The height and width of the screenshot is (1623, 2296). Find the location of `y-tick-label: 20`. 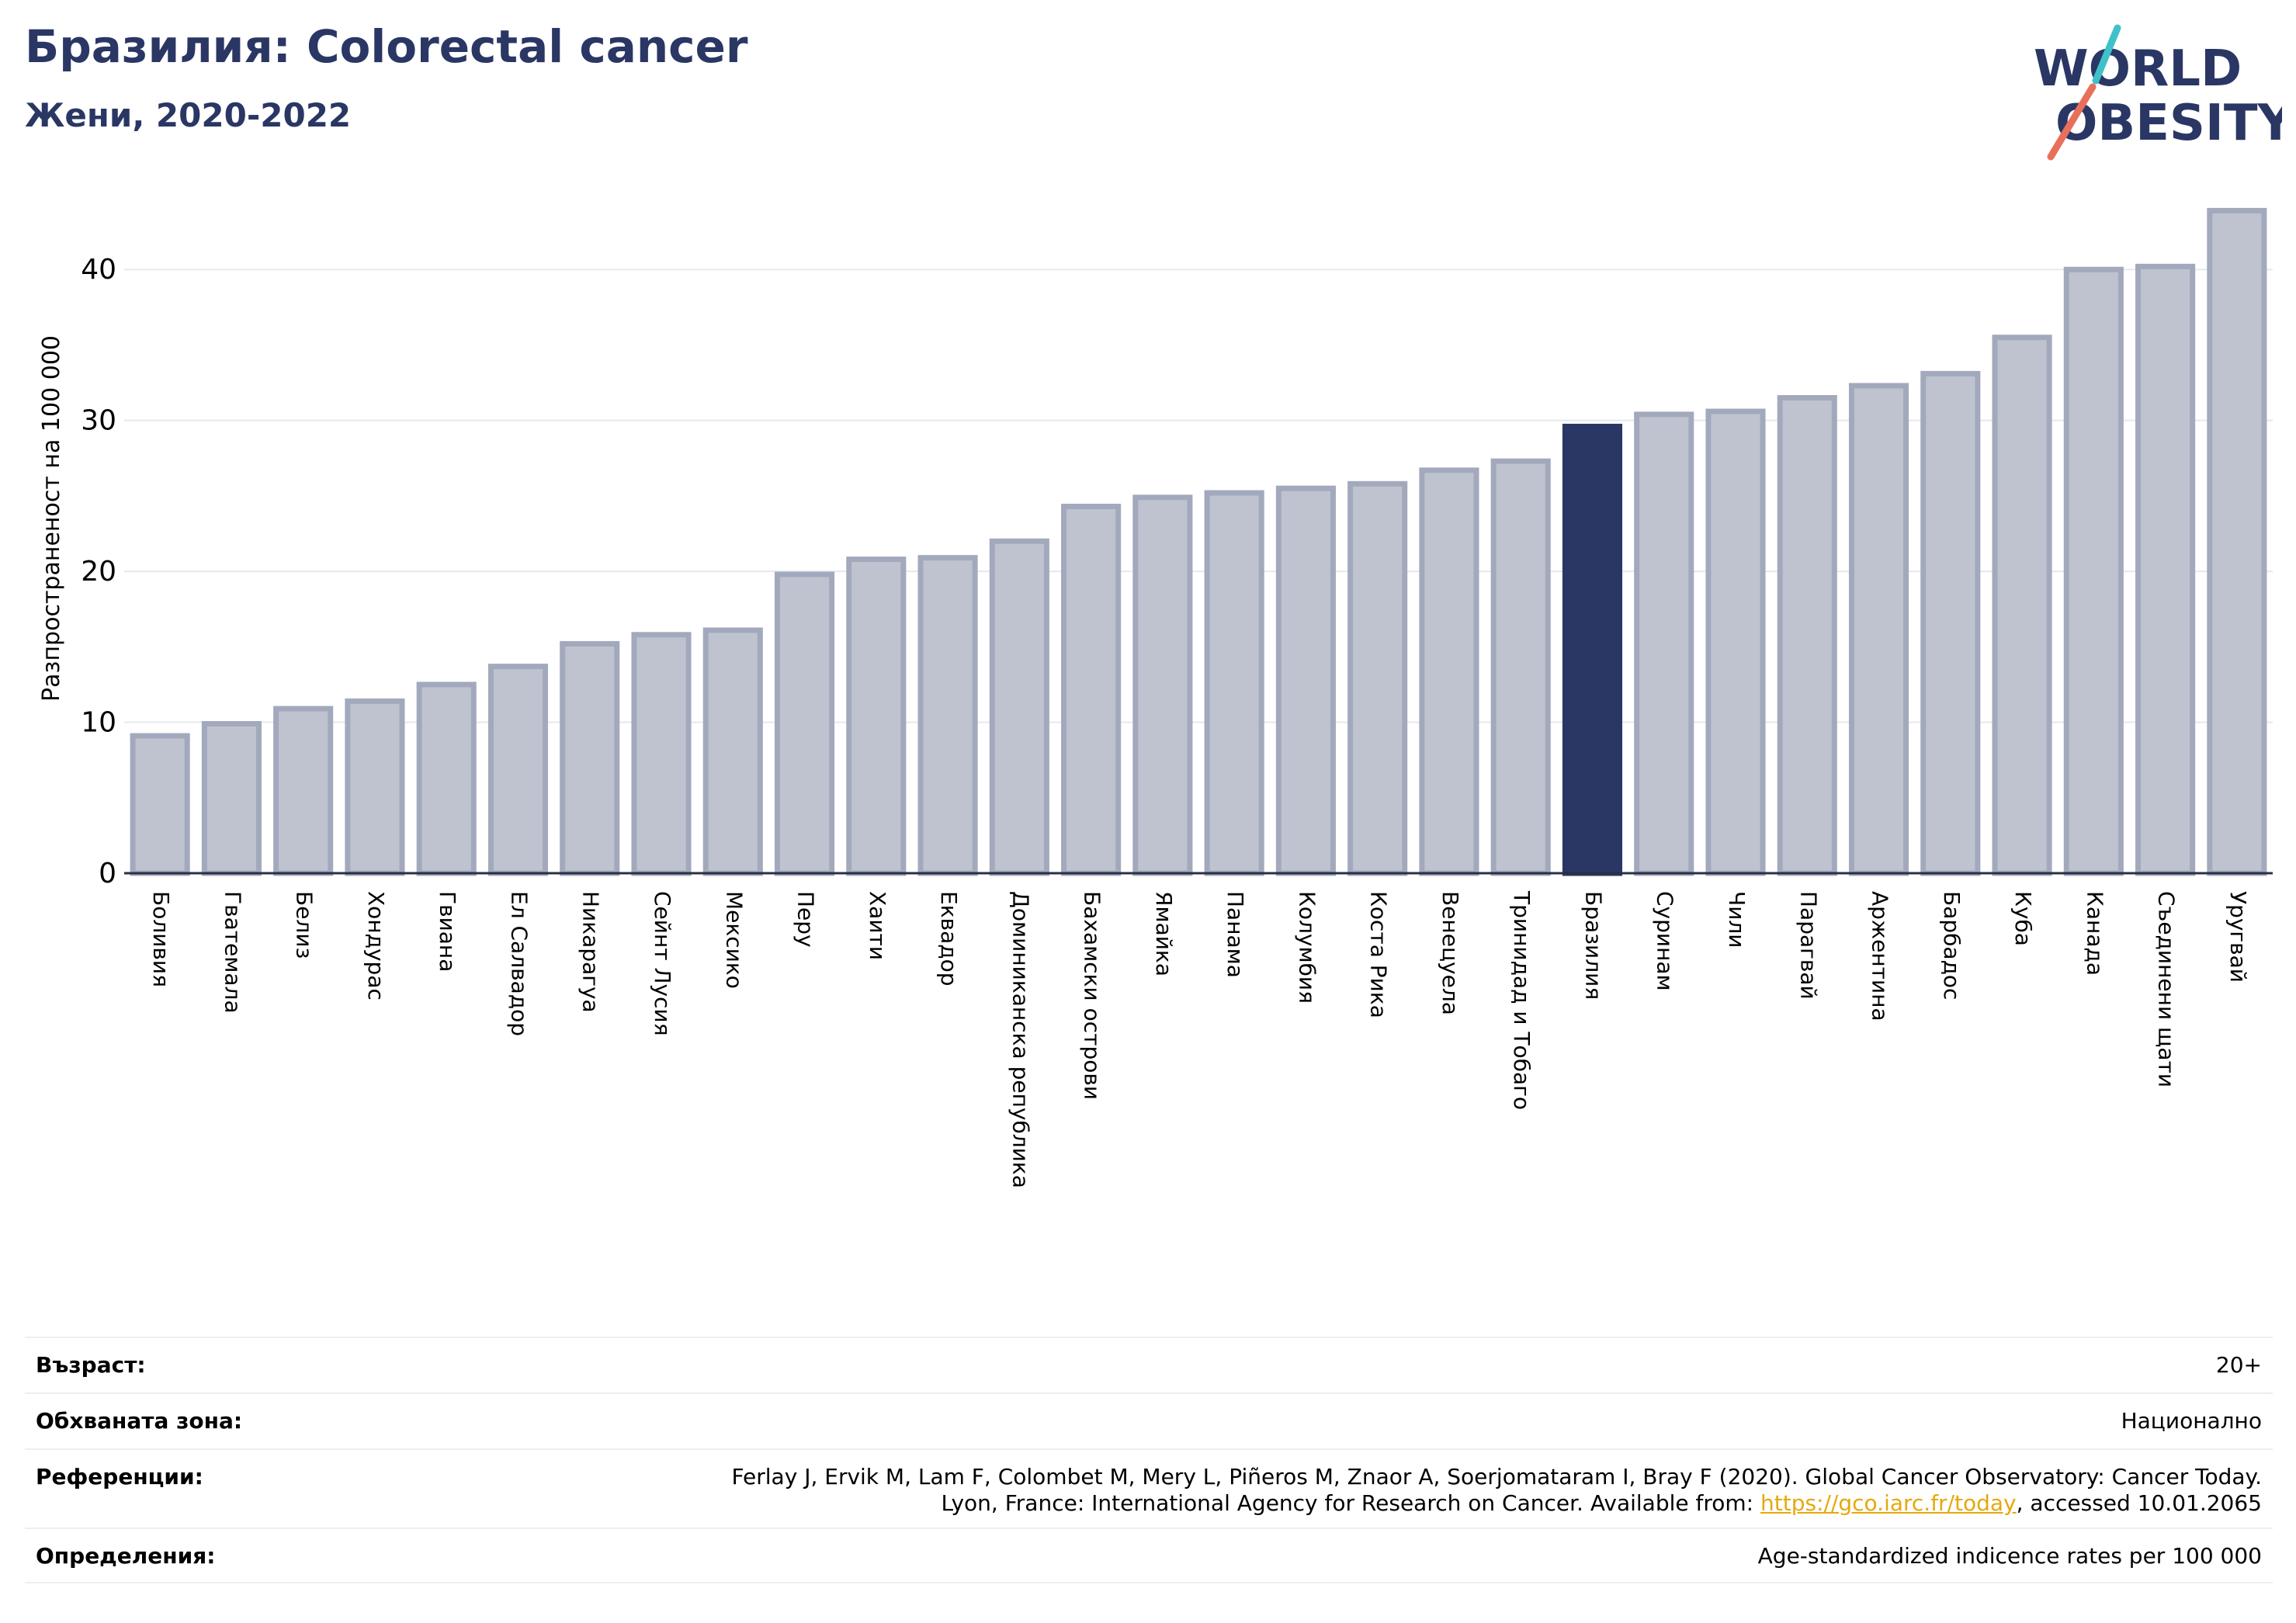

y-tick-label: 20 is located at coordinates (98, 572).